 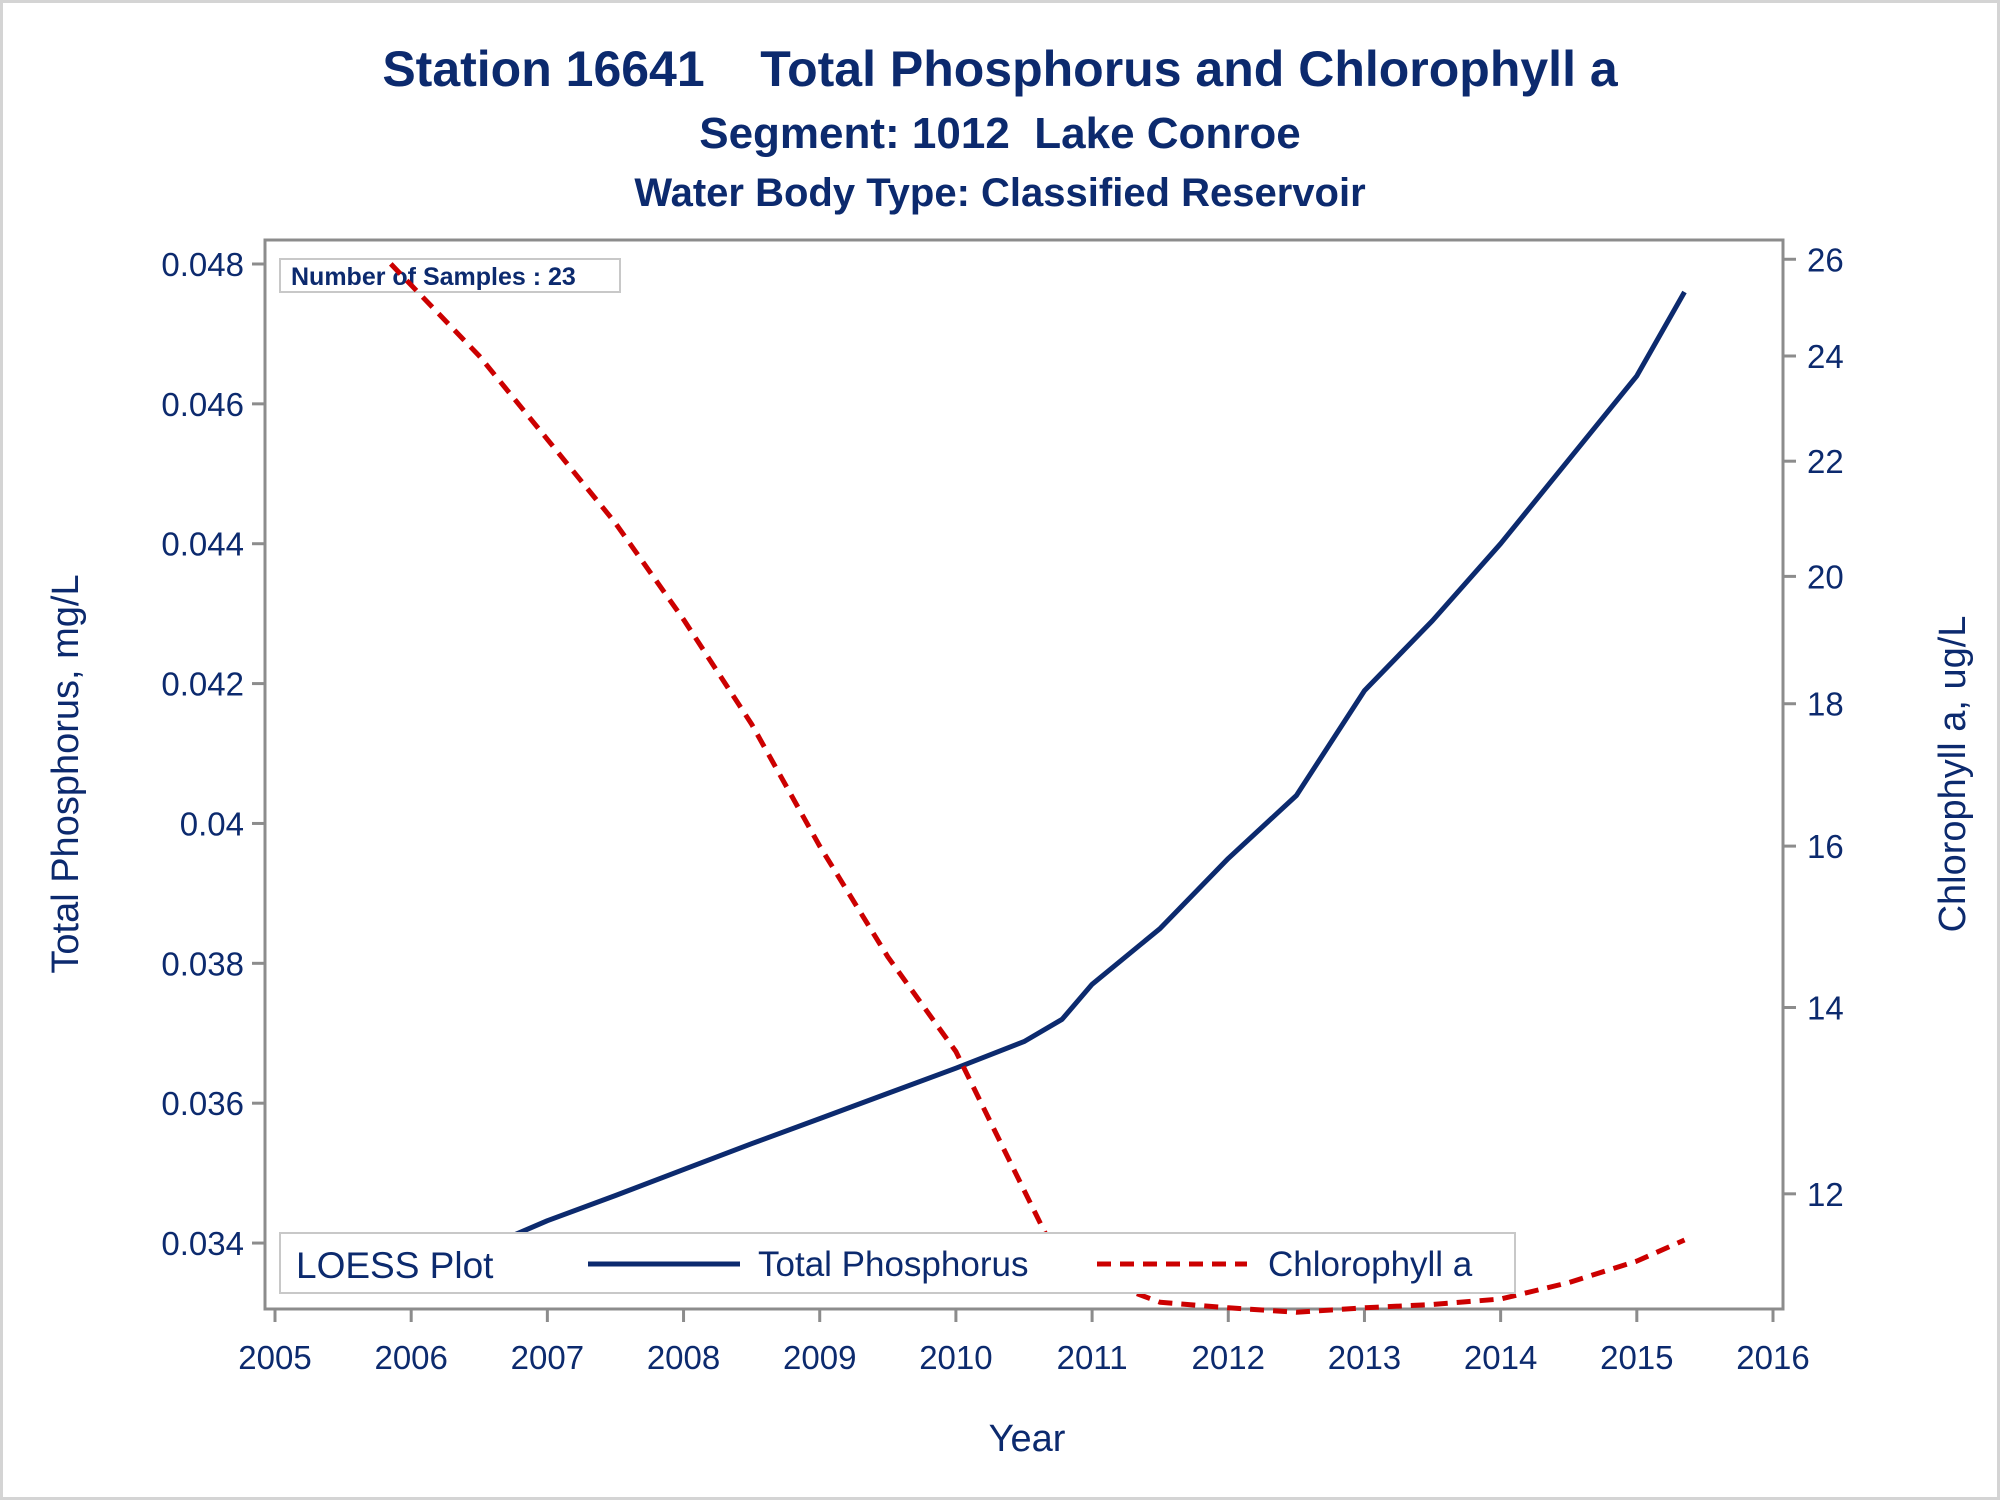 I want to click on x-tick-label-2011: 2011, so click(x=1092, y=1357).